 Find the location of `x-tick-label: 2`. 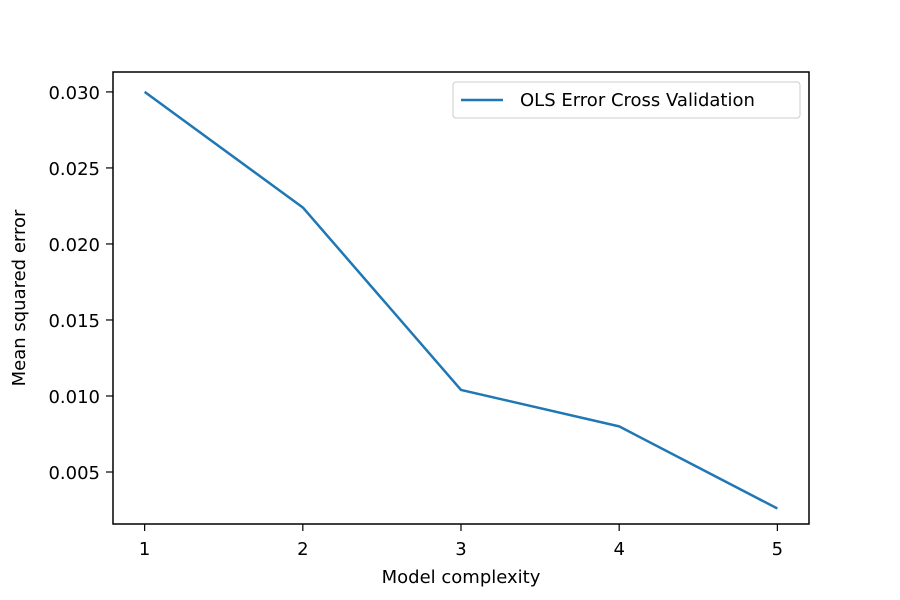

x-tick-label: 2 is located at coordinates (302, 549).